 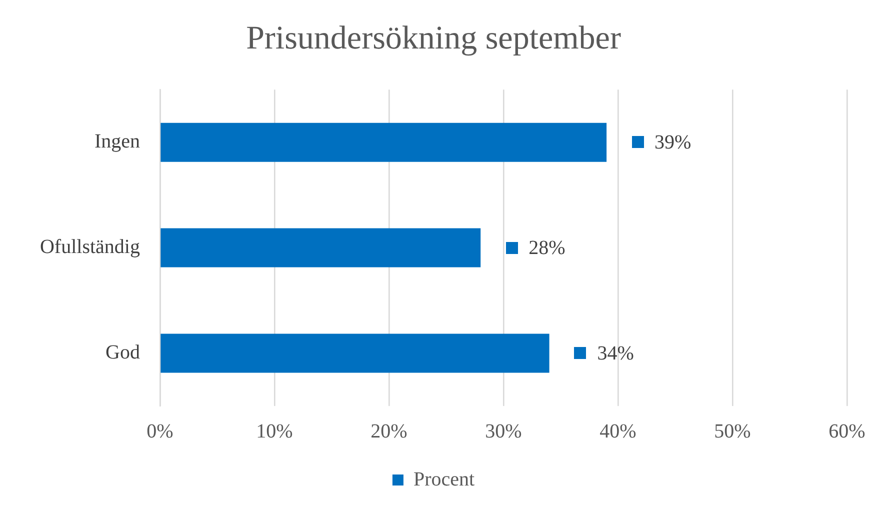 What do you see at coordinates (847, 431) in the screenshot?
I see `x-tick-label: 60%` at bounding box center [847, 431].